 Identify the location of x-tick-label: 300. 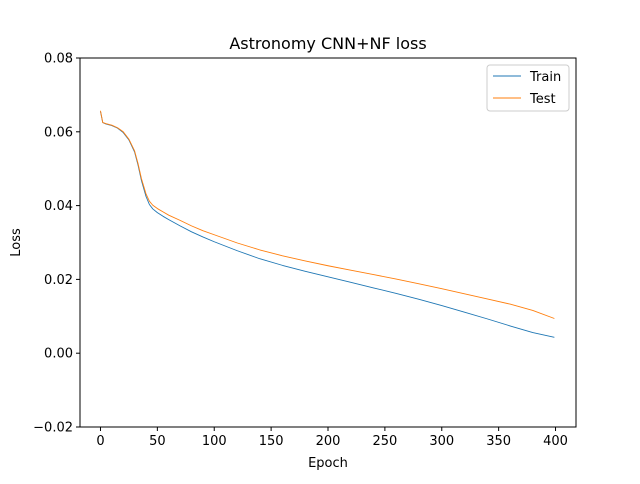
(441, 441).